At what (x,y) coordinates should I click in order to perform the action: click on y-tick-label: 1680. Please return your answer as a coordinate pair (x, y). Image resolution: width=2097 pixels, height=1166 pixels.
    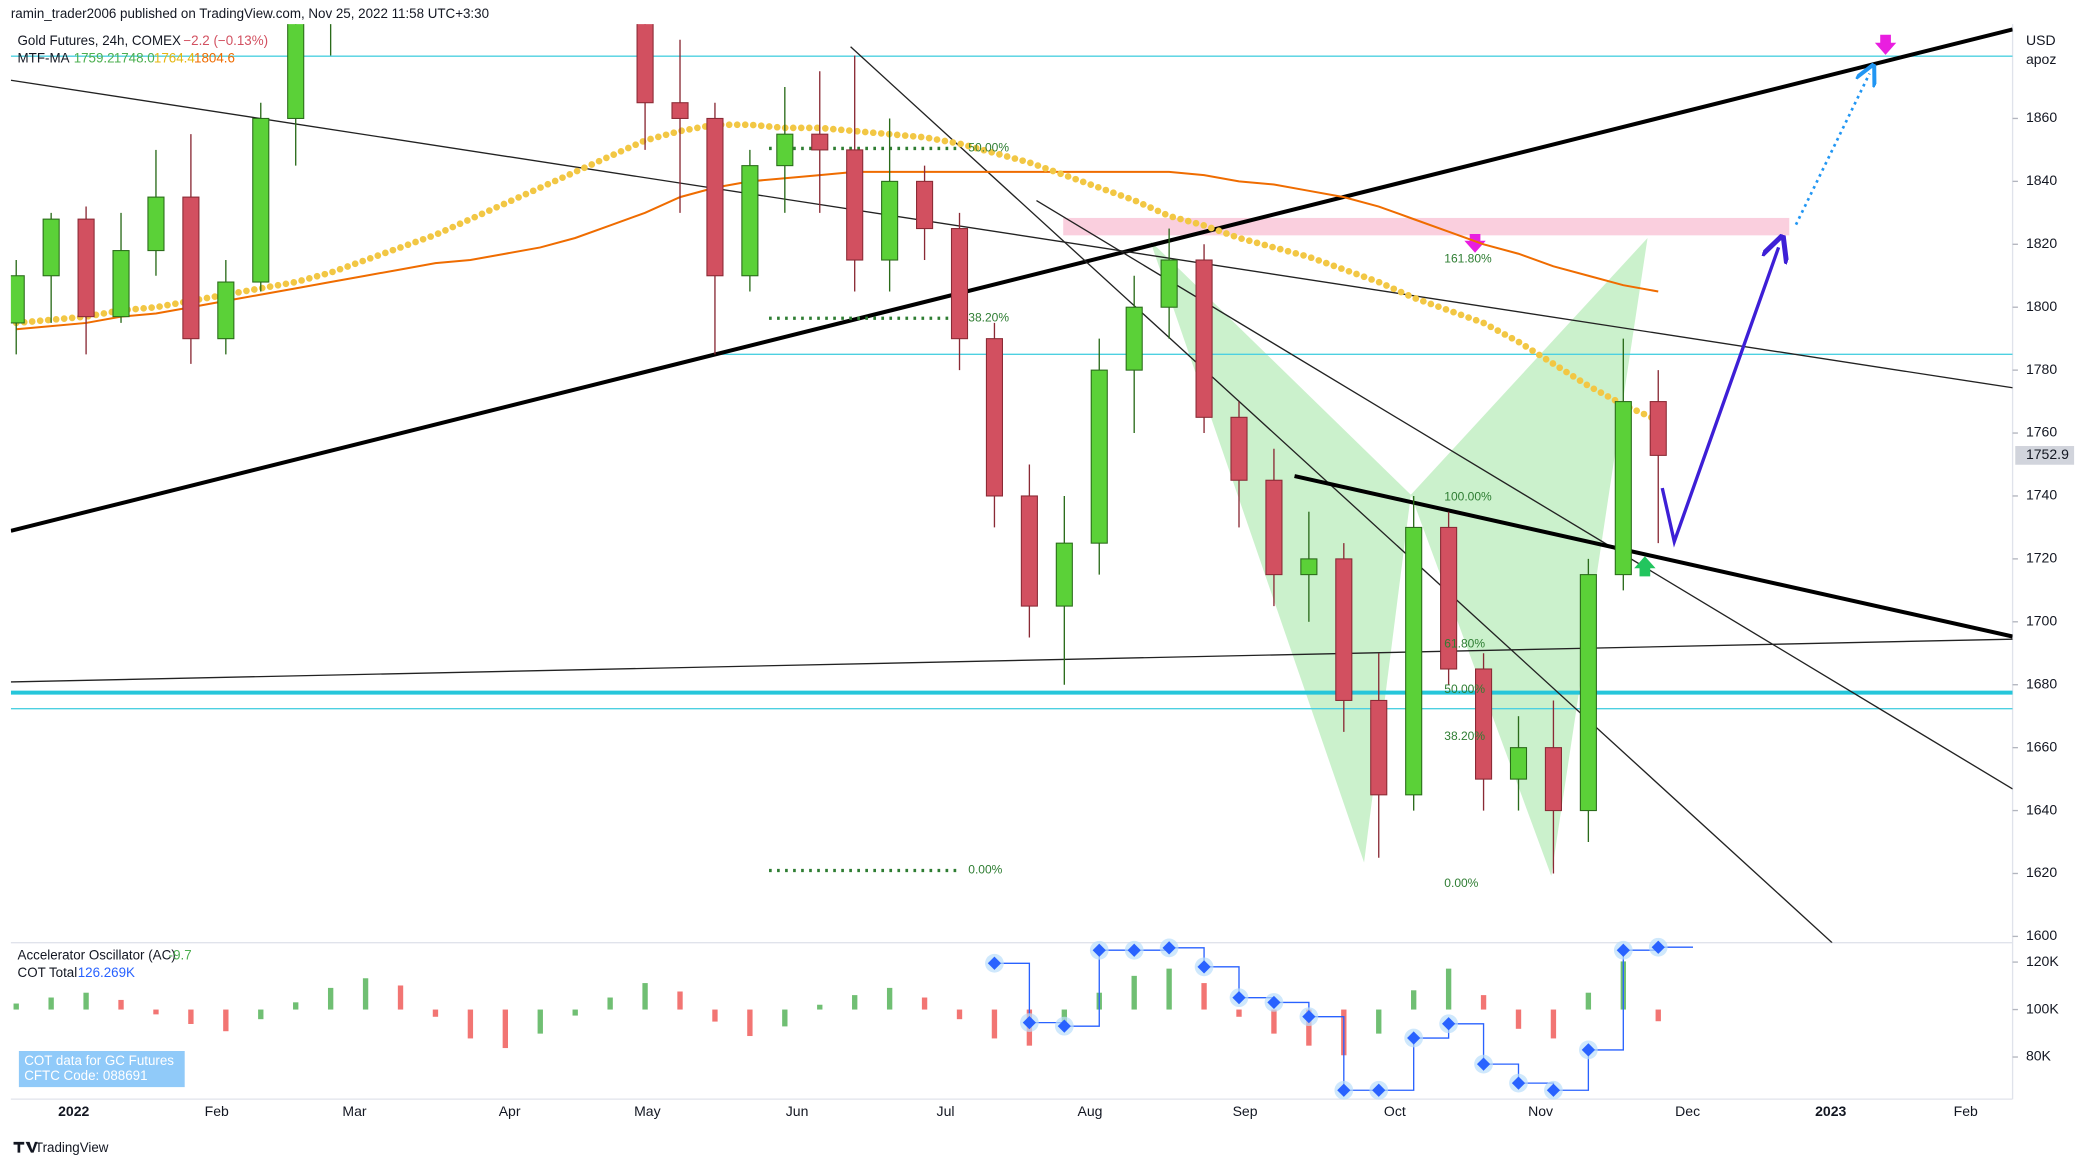
    Looking at the image, I should click on (2041, 683).